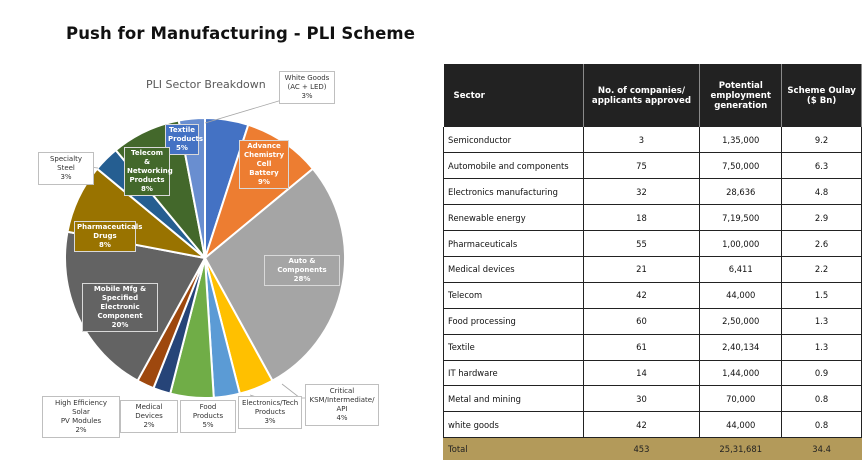 This screenshot has width=868, height=472. I want to click on cell-outlay: 4.8, so click(821, 192).